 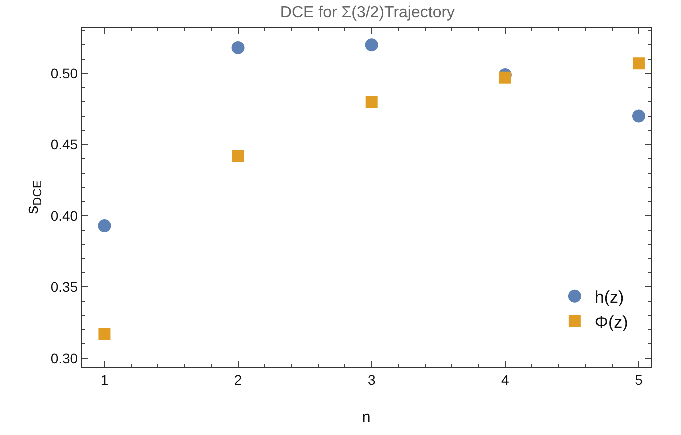 I want to click on y-tick-label: 0.35, so click(x=64, y=287).